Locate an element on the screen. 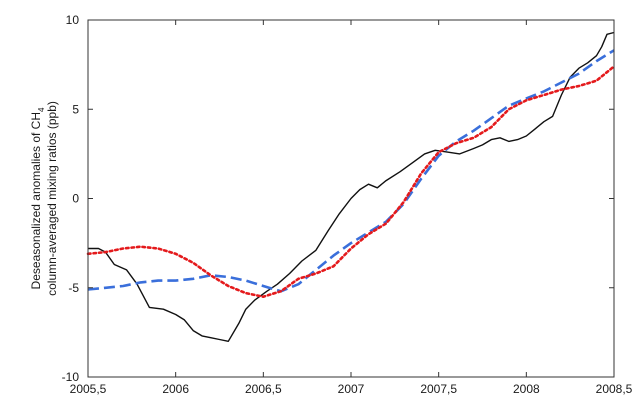 This screenshot has height=399, width=640. y-tick-label: 5 is located at coordinates (75, 109).